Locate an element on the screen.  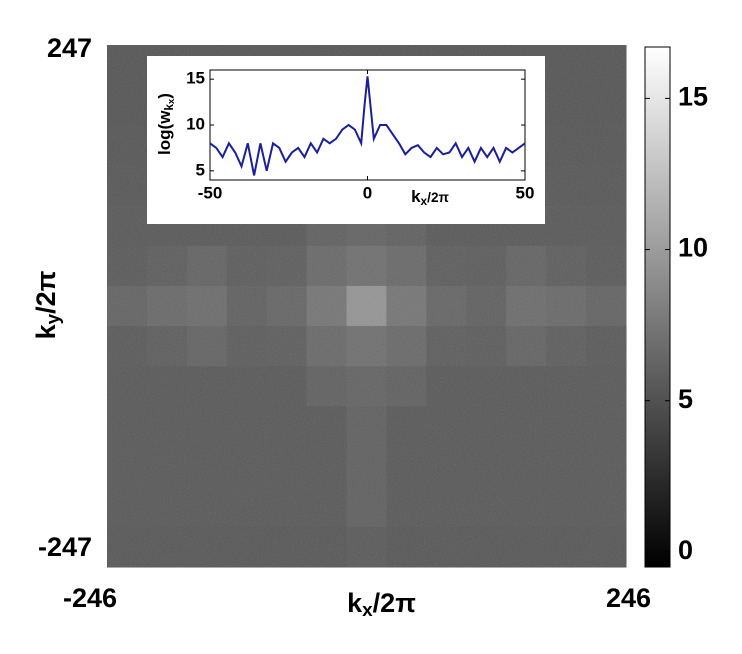
x-tick-label: 0 is located at coordinates (367, 192).